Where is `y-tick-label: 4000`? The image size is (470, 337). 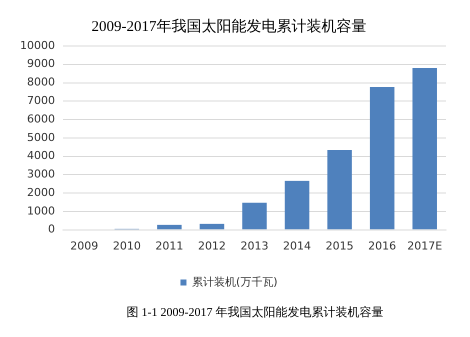
y-tick-label: 4000 is located at coordinates (40, 155).